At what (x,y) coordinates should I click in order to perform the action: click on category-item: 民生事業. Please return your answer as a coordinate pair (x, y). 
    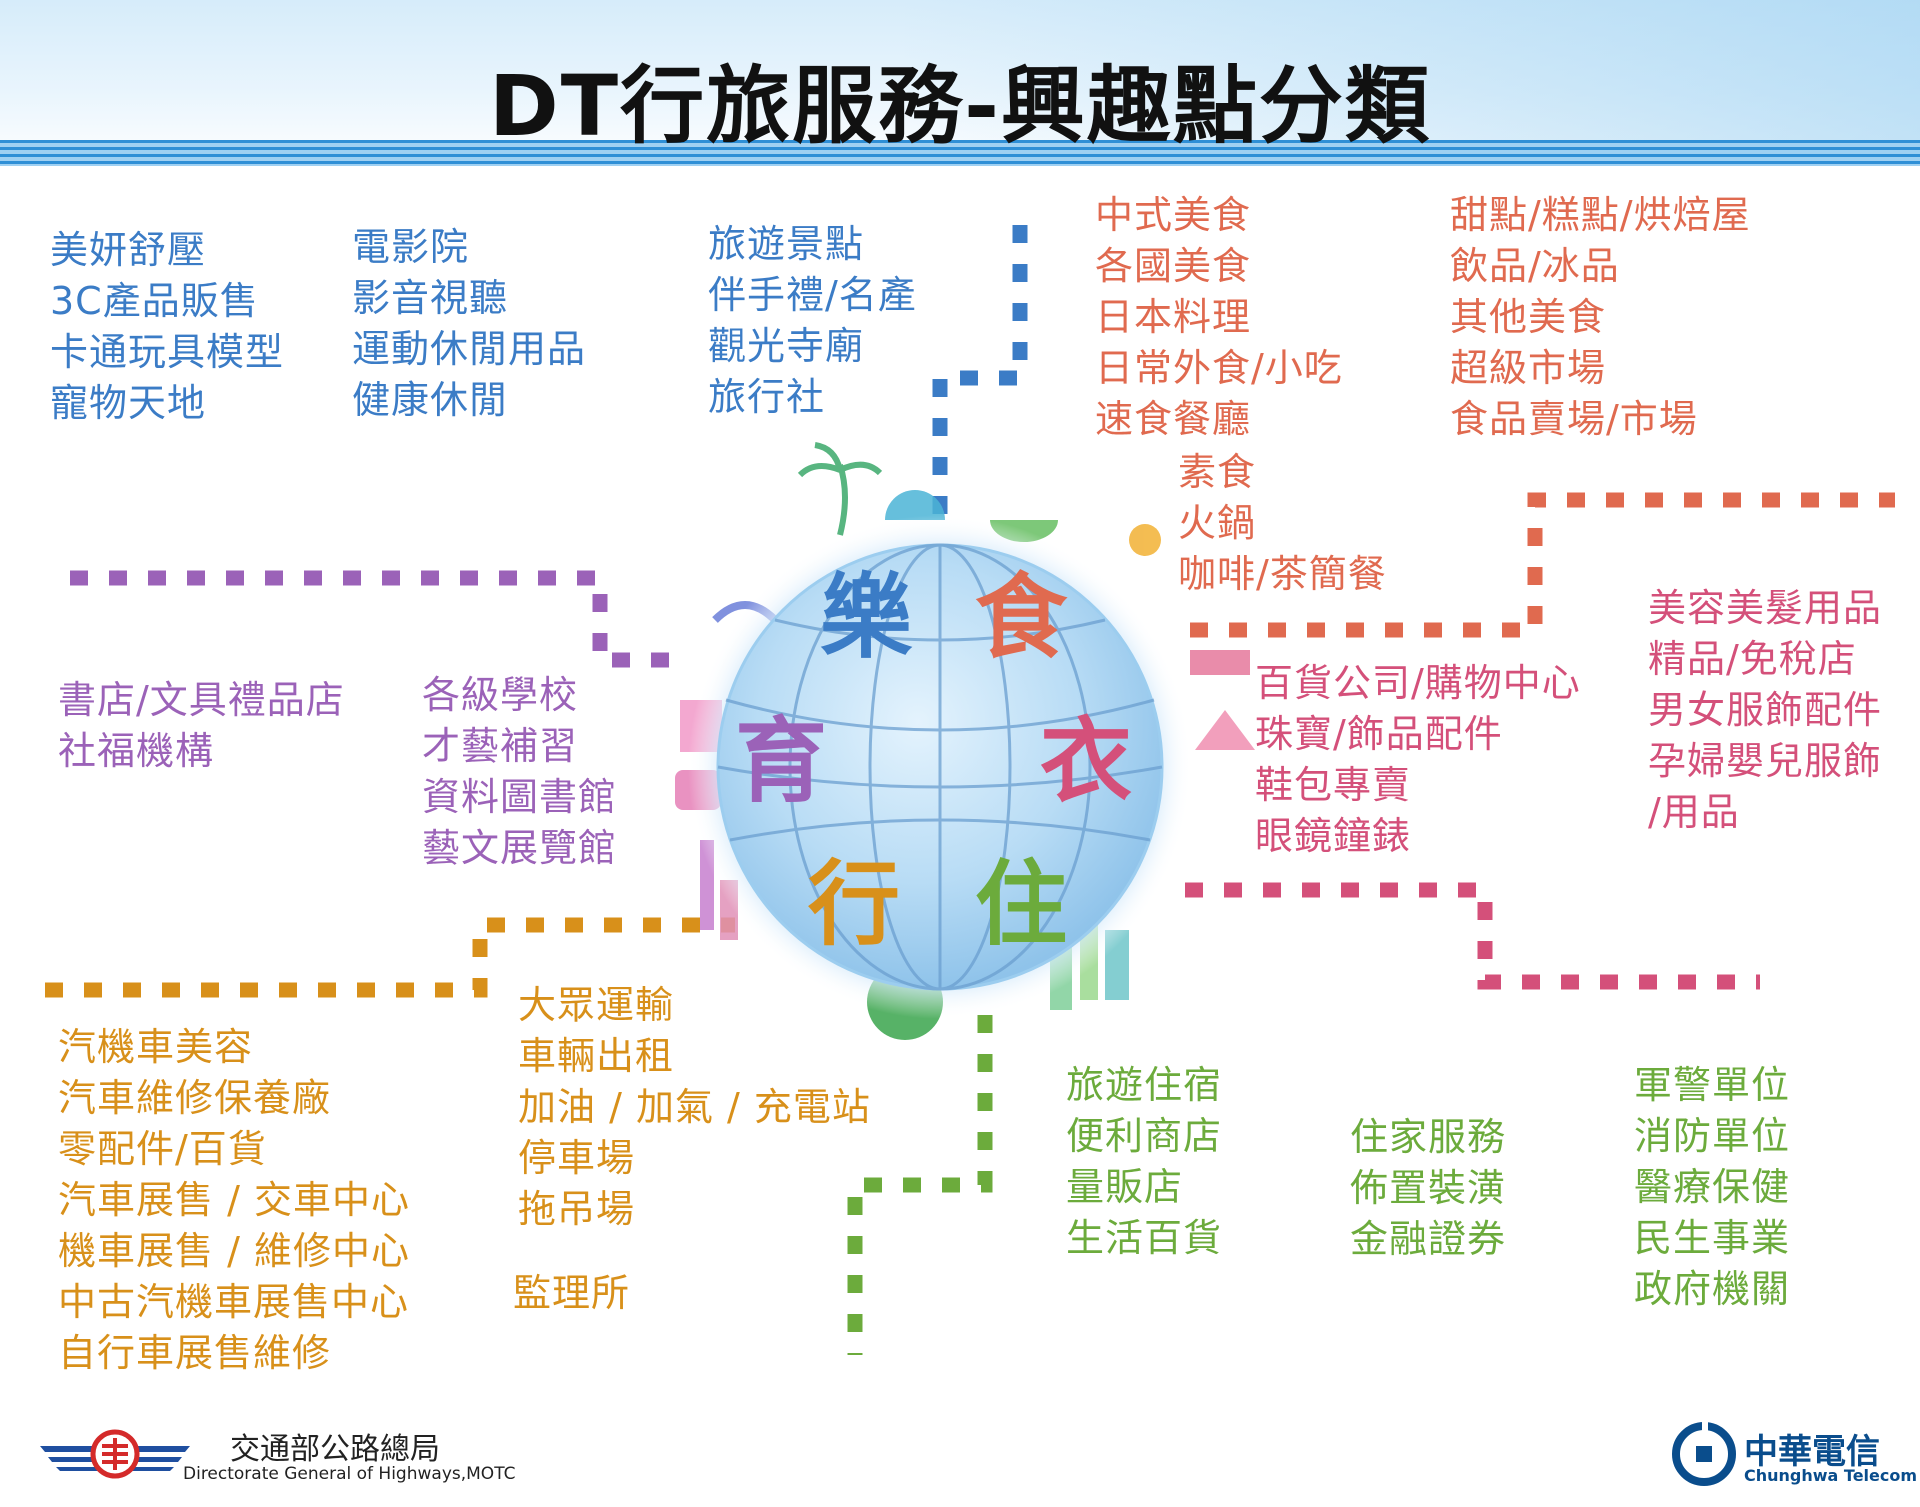
    Looking at the image, I should click on (1712, 1238).